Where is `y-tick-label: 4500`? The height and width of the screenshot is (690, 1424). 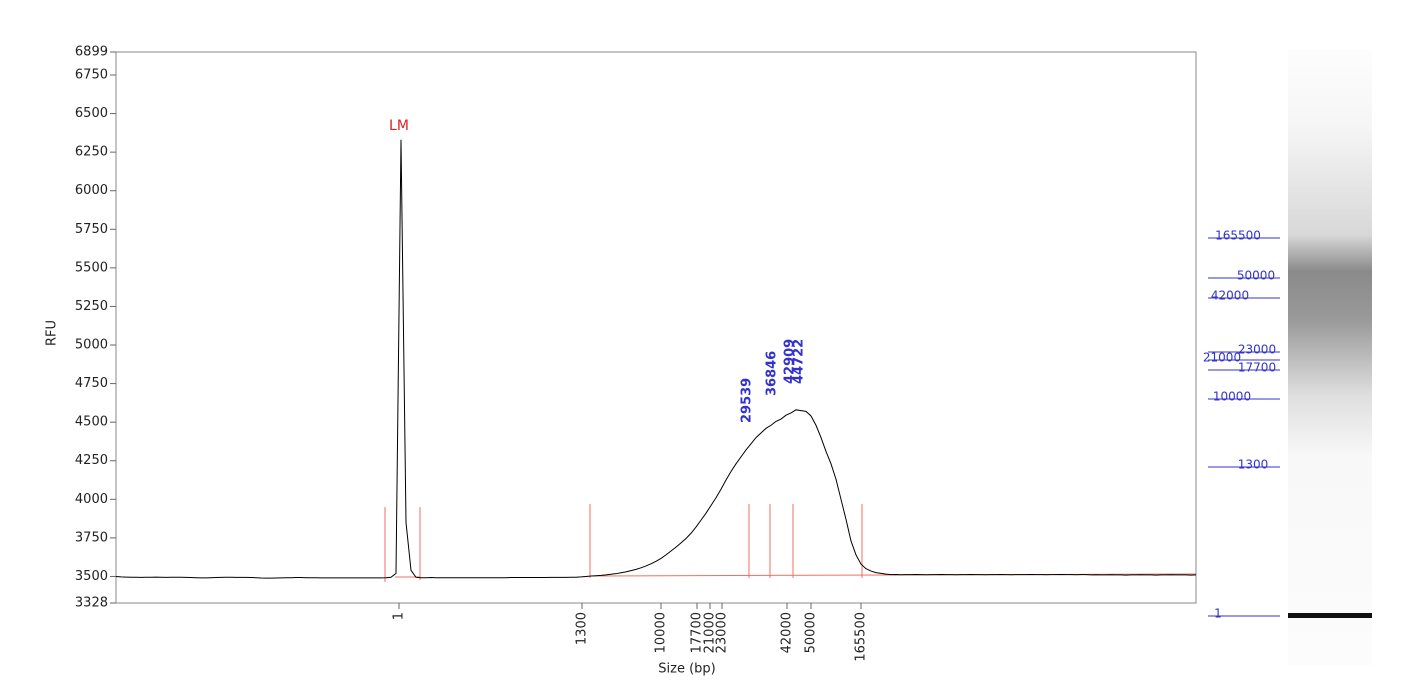 y-tick-label: 4500 is located at coordinates (91, 422).